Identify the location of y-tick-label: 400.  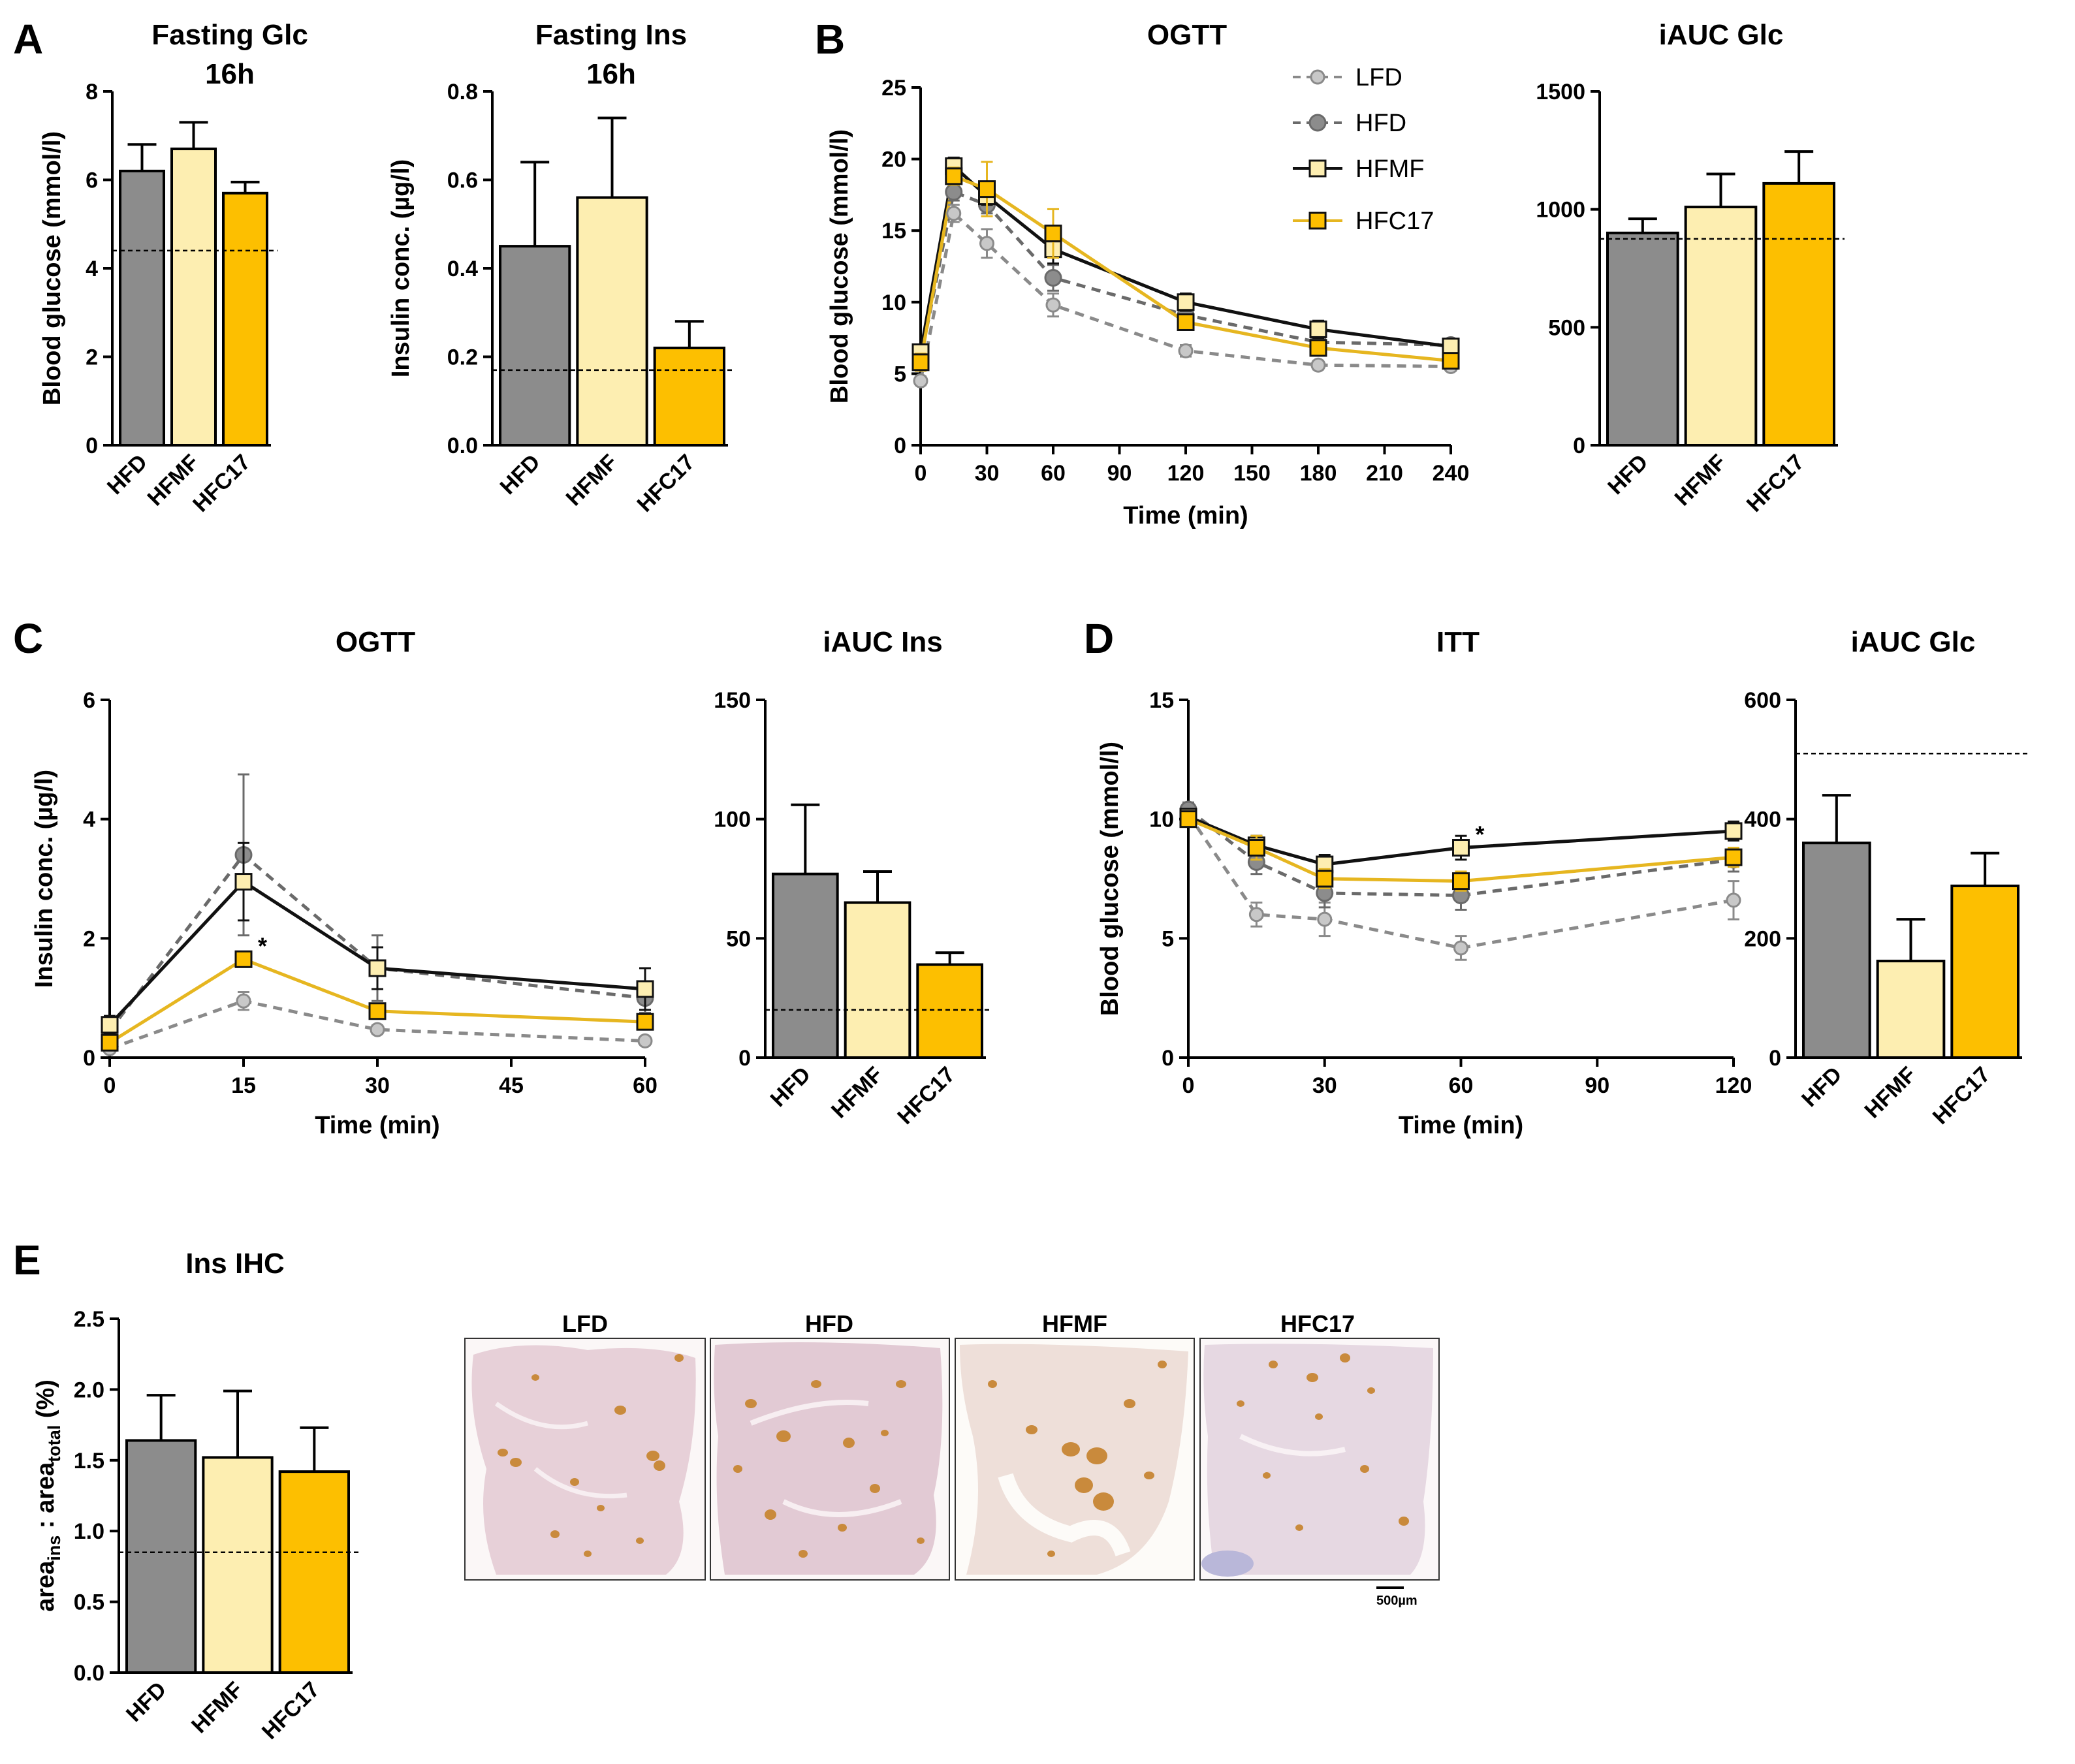
(1763, 820).